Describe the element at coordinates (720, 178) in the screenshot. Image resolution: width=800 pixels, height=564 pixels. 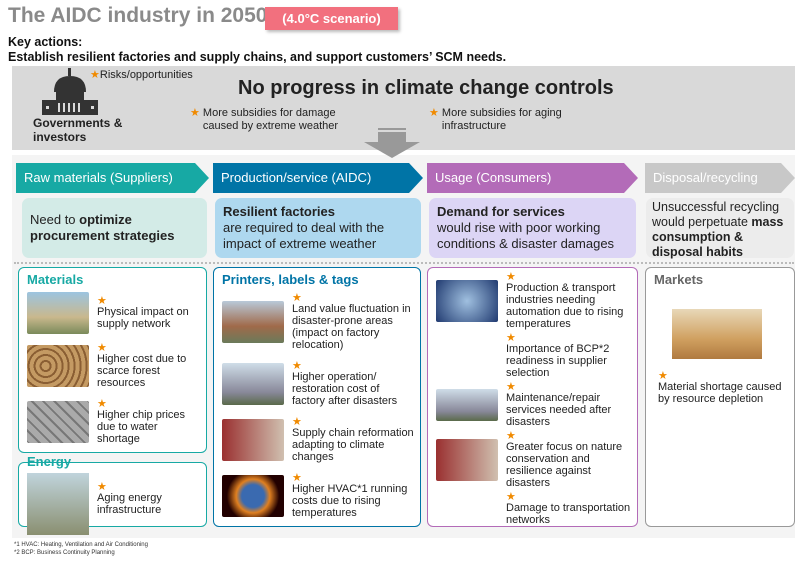
I see `stage-disposal: Disposal/recycling` at that location.